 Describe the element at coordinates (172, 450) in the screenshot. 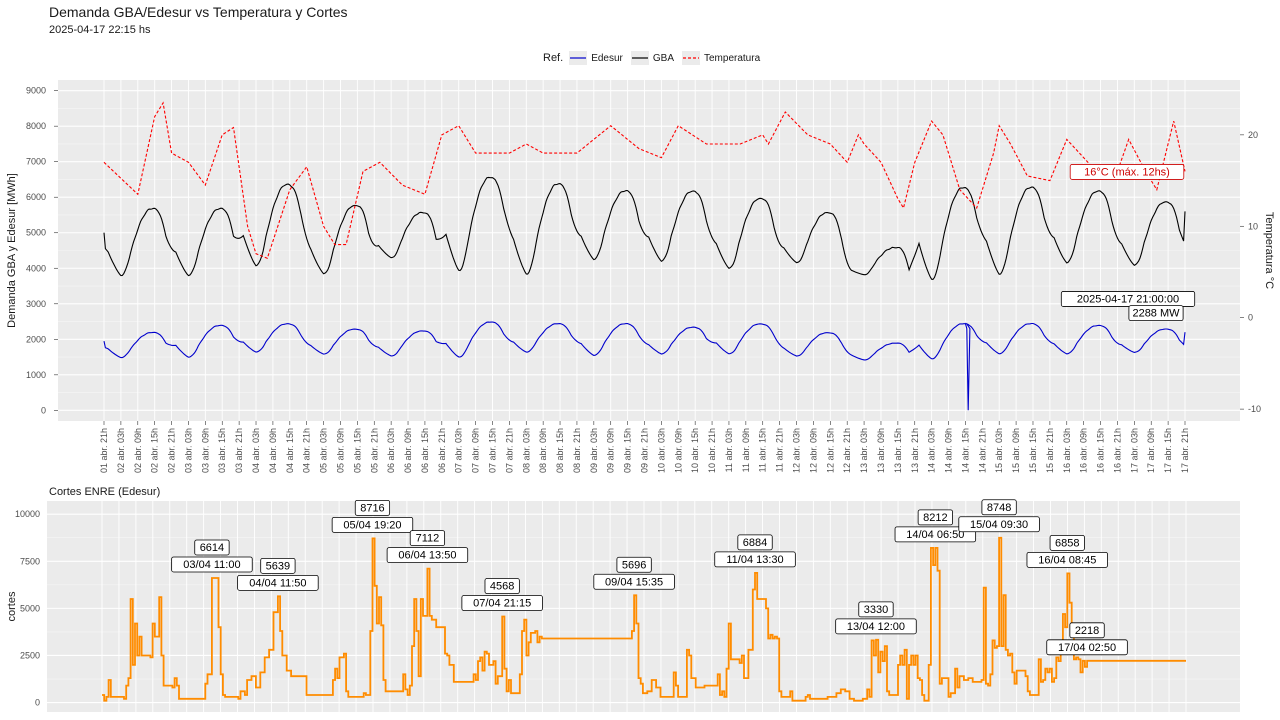

I see `panel1-xtick-label: 02 abr. 21h` at that location.